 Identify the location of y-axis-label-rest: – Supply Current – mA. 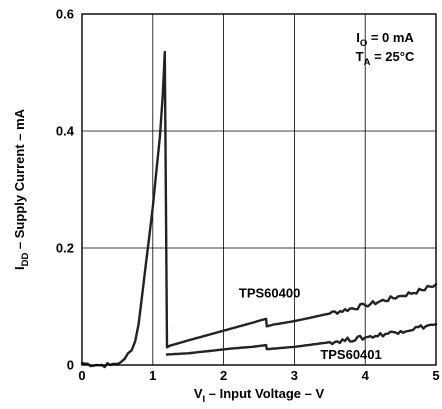
(19, 180).